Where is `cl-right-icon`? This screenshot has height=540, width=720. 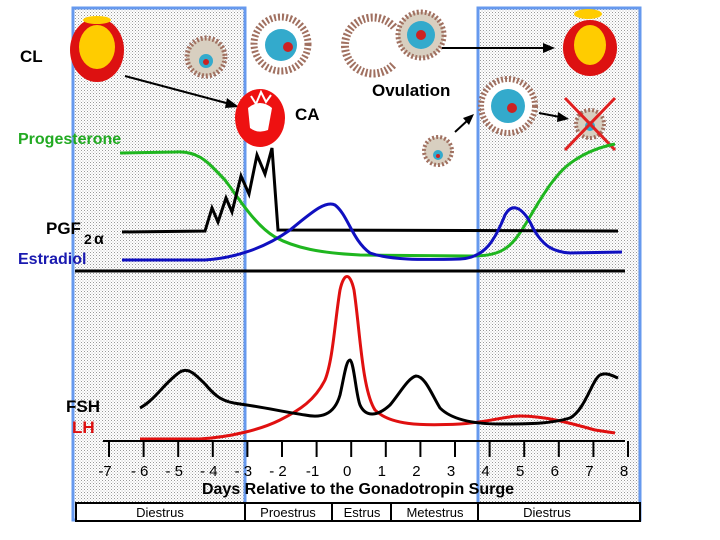
cl-right-icon is located at coordinates (590, 42).